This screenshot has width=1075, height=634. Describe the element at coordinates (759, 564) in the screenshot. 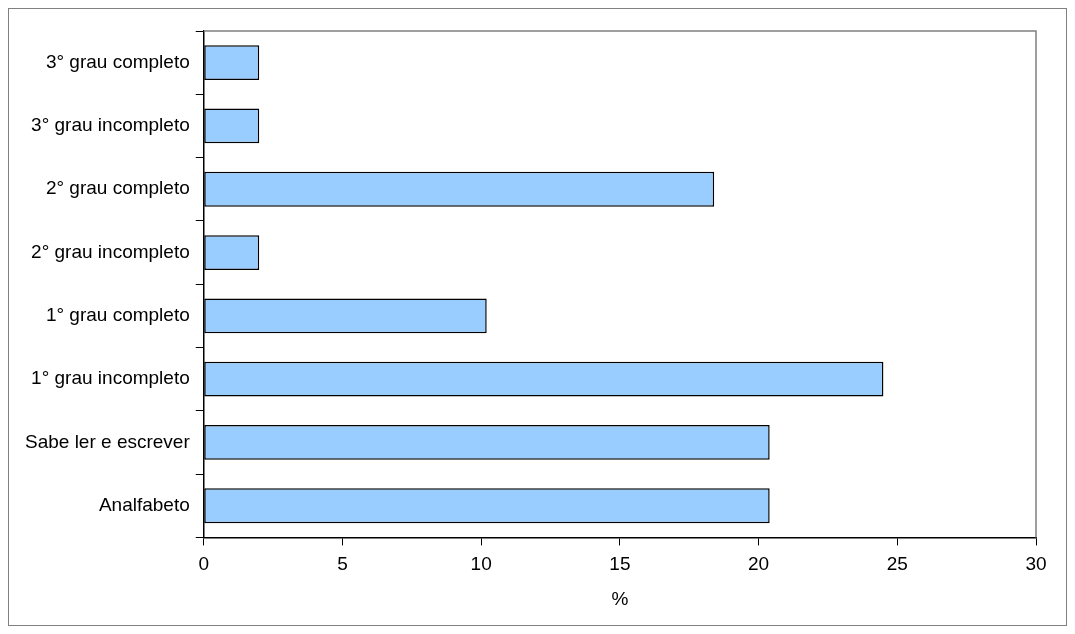

I see `x-tick-label: 20` at that location.